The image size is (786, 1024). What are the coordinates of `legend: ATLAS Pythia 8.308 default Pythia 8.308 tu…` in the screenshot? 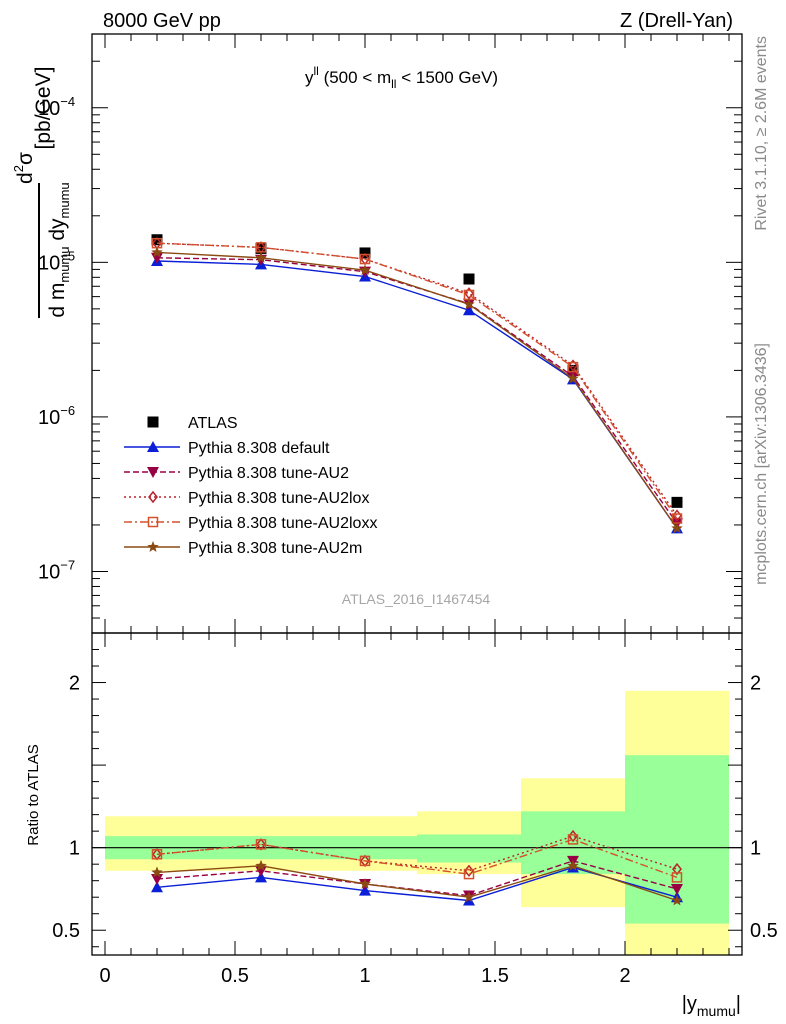 It's located at (250, 486).